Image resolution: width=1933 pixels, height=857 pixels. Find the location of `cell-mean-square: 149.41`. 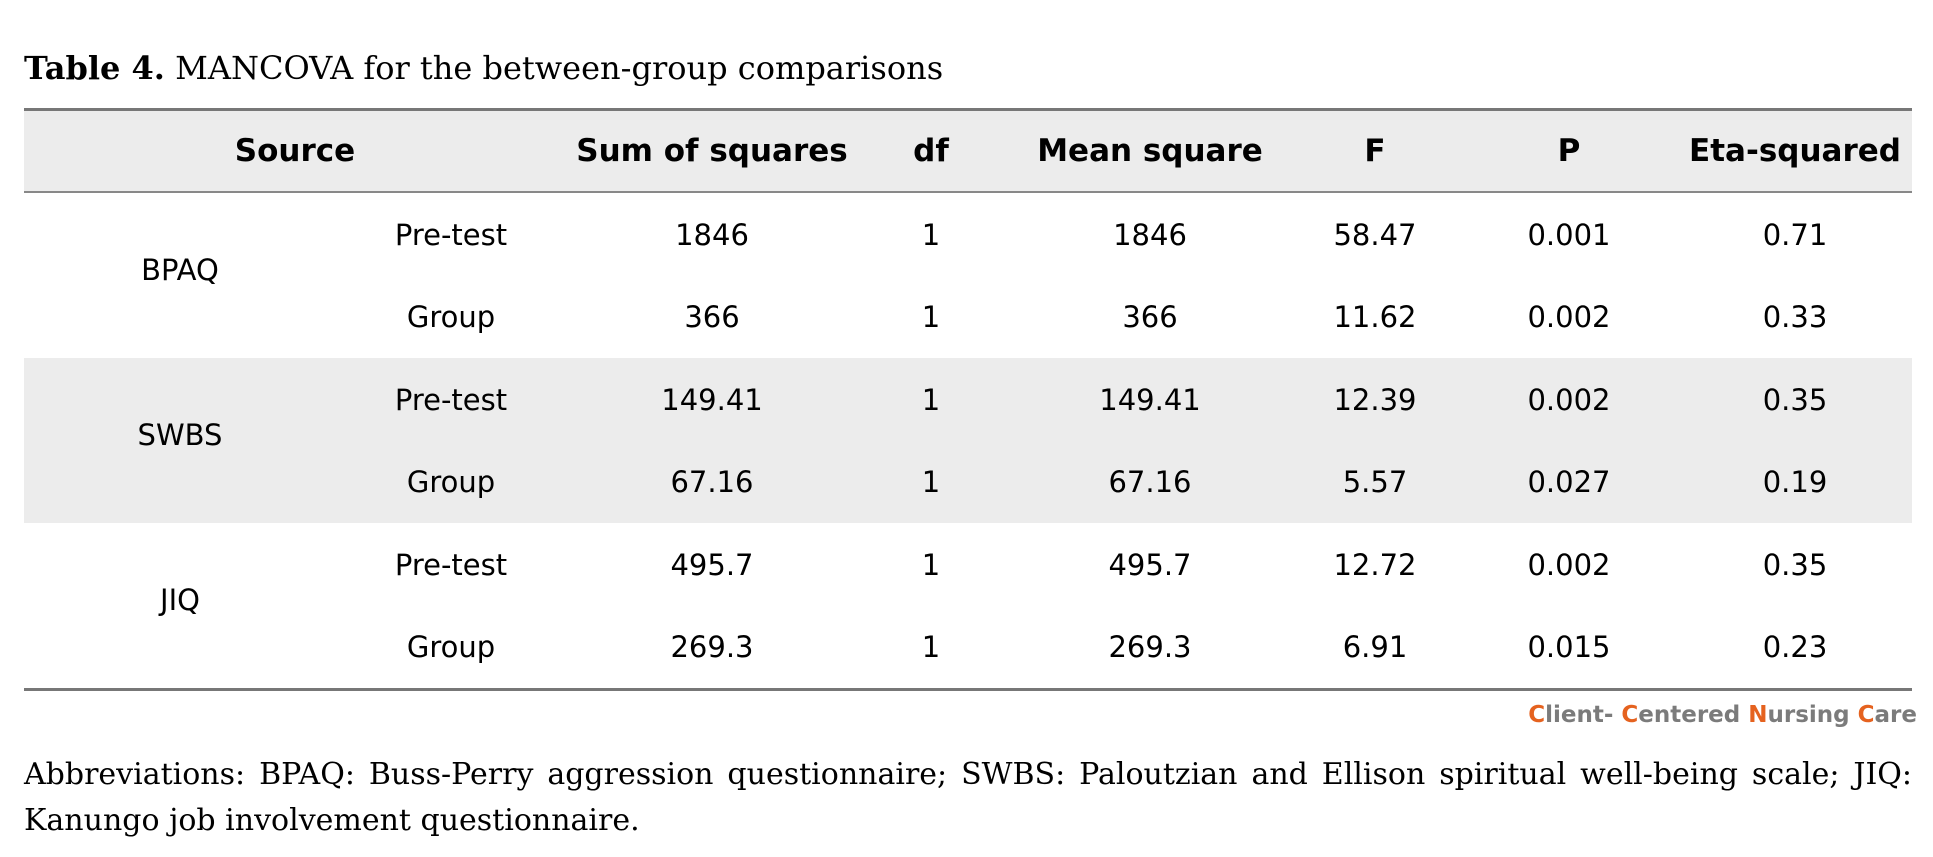

cell-mean-square: 149.41 is located at coordinates (1150, 400).